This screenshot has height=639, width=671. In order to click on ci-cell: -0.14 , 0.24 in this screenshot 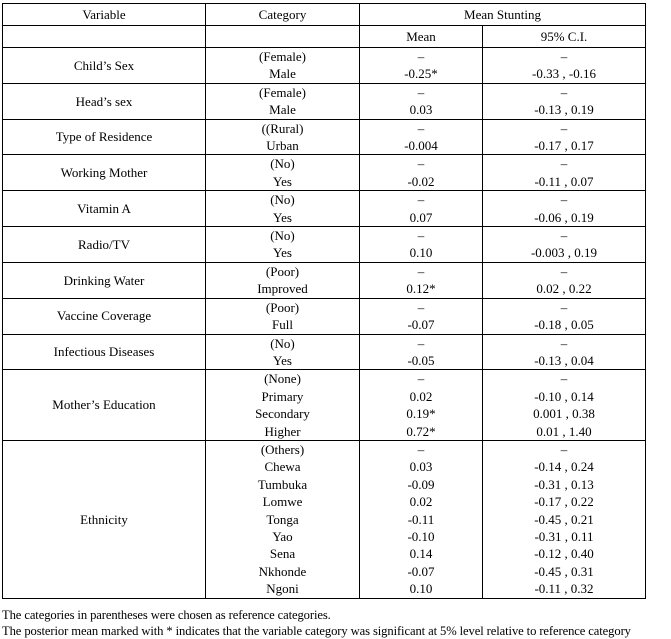, I will do `click(564, 467)`.